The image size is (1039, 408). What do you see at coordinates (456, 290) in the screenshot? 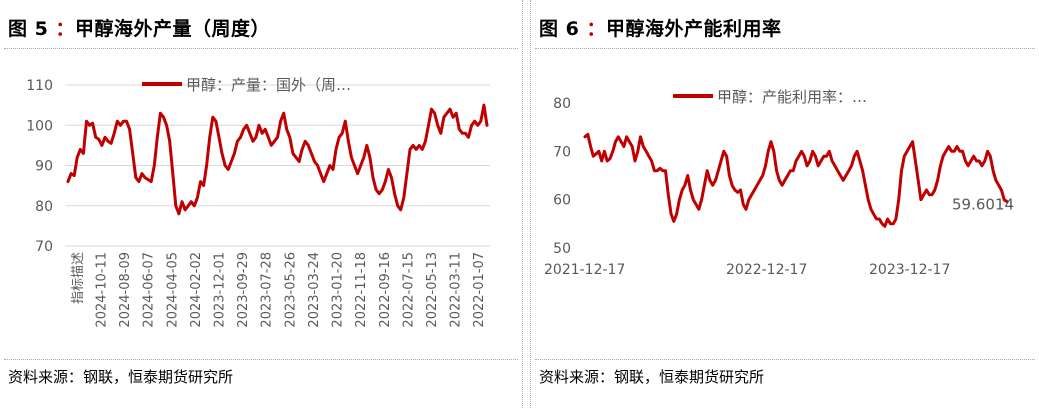
I see `x-tick-label: 2022-03-11` at bounding box center [456, 290].